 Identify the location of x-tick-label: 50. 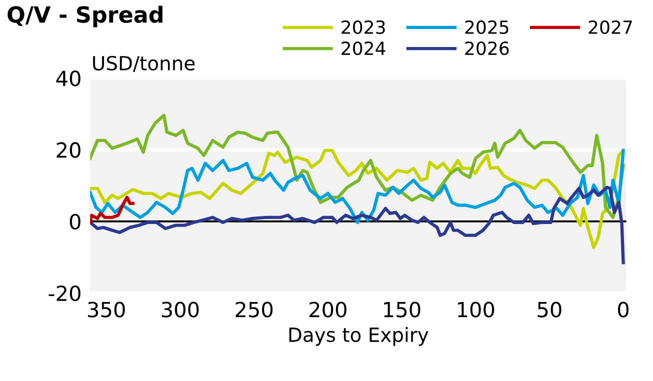
(550, 310).